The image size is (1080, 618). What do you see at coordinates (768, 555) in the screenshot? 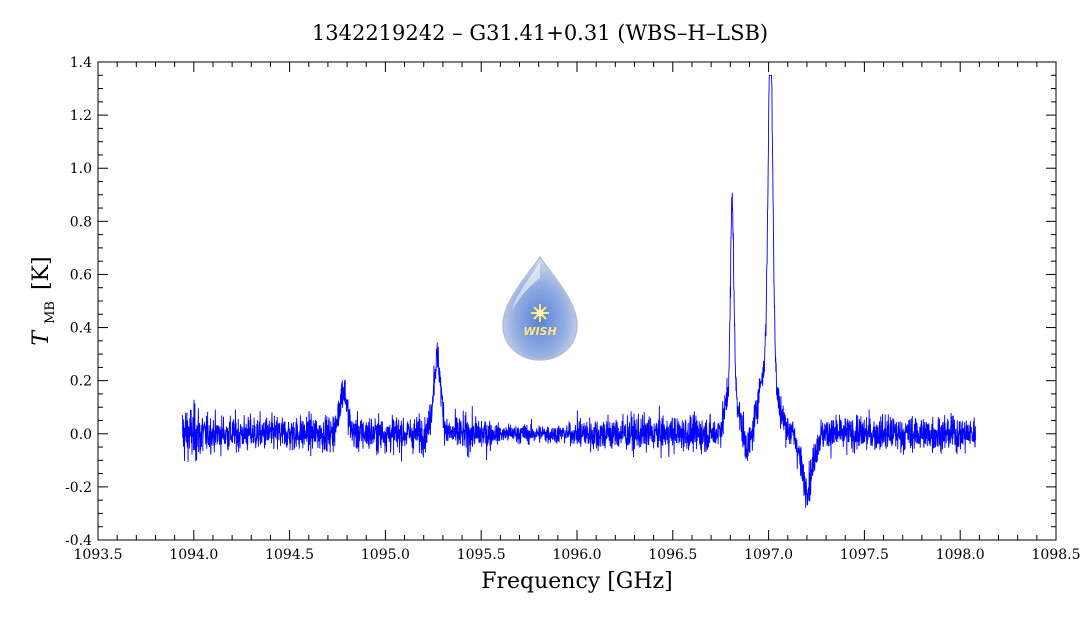
I see `x-tick-label: 1097.0` at bounding box center [768, 555].